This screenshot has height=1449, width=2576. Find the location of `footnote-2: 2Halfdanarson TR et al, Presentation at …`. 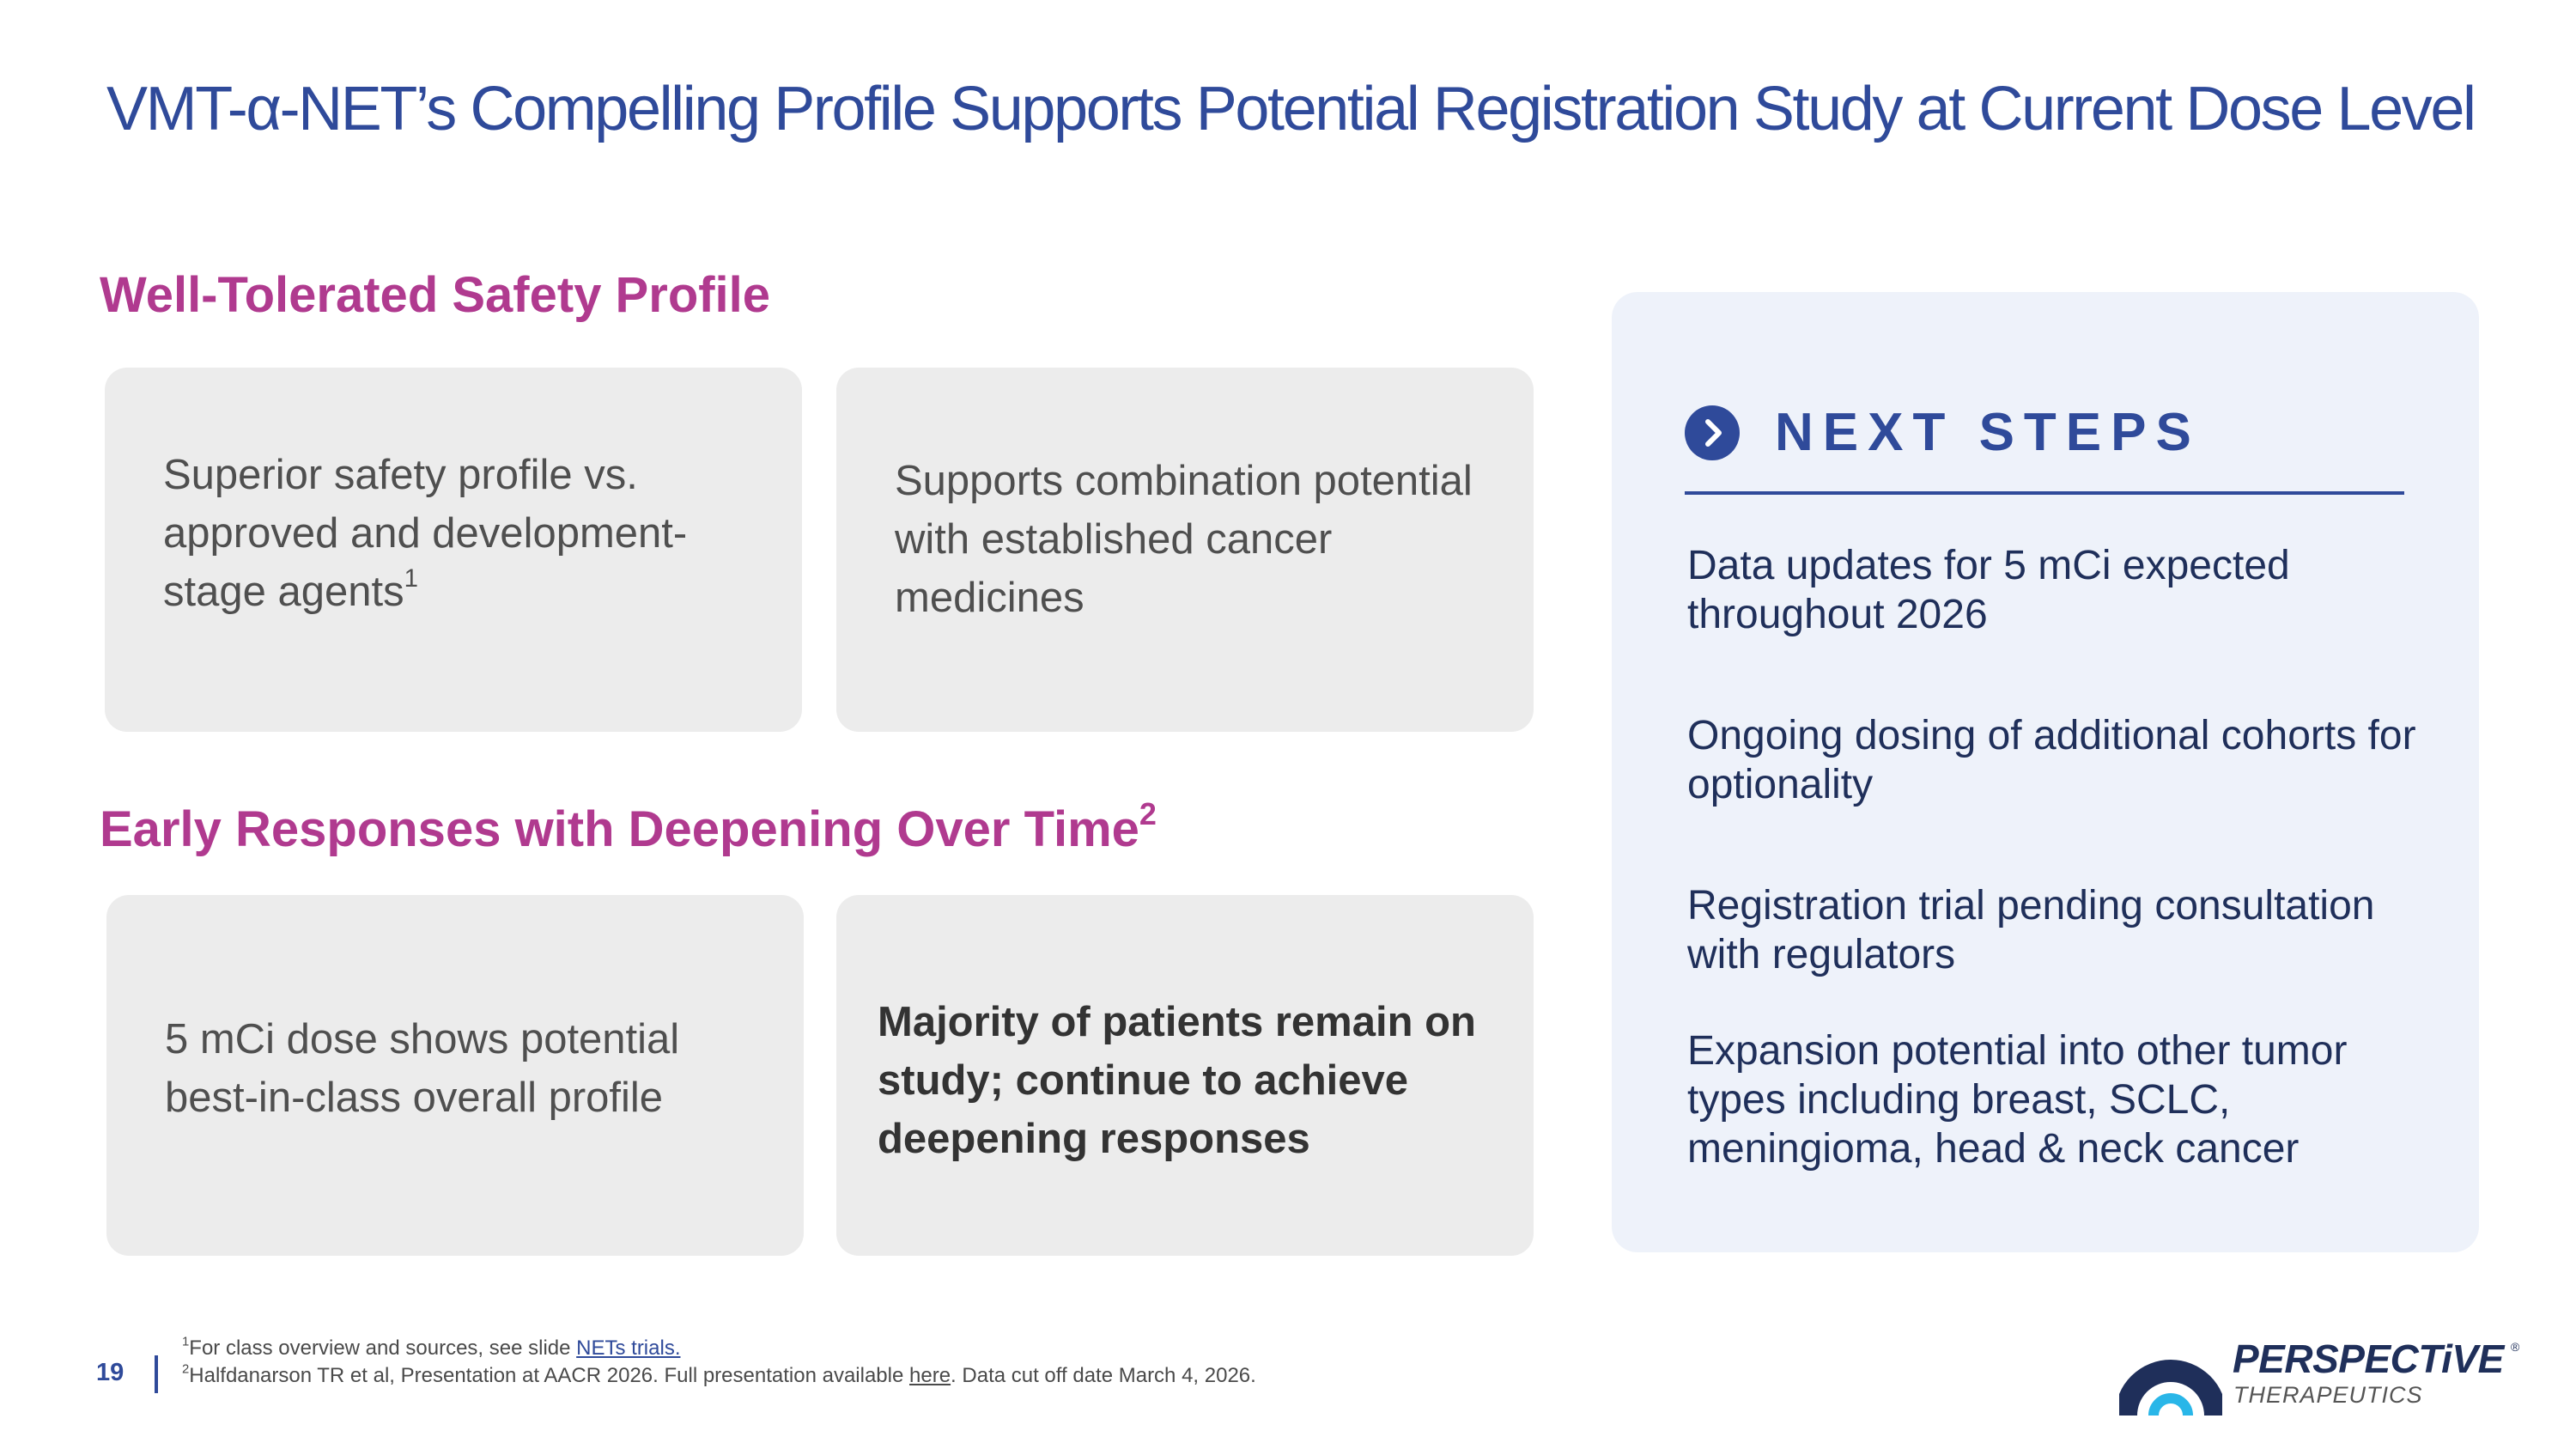

footnote-2: 2Halfdanarson TR et al, Presentation at … is located at coordinates (719, 1374).